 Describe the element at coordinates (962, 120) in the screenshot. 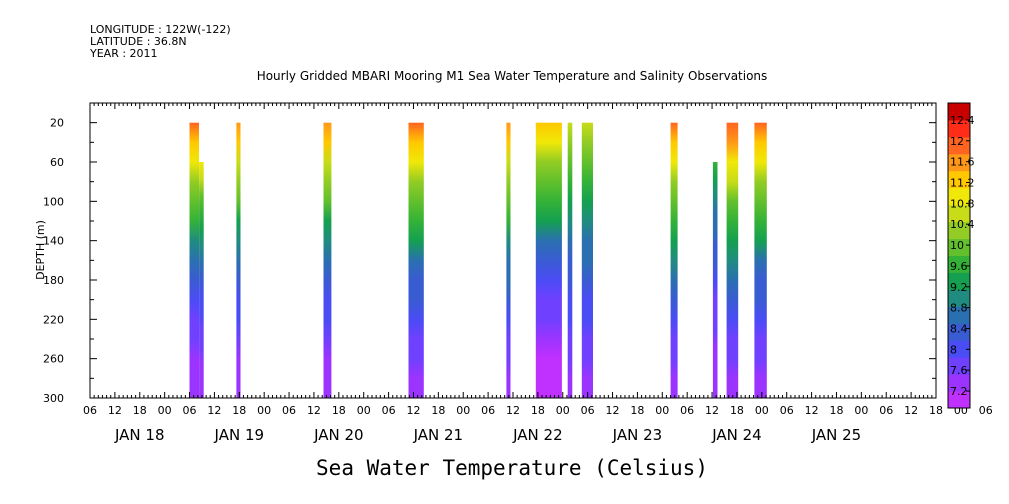

I see `colorbar-label: 12.4` at that location.